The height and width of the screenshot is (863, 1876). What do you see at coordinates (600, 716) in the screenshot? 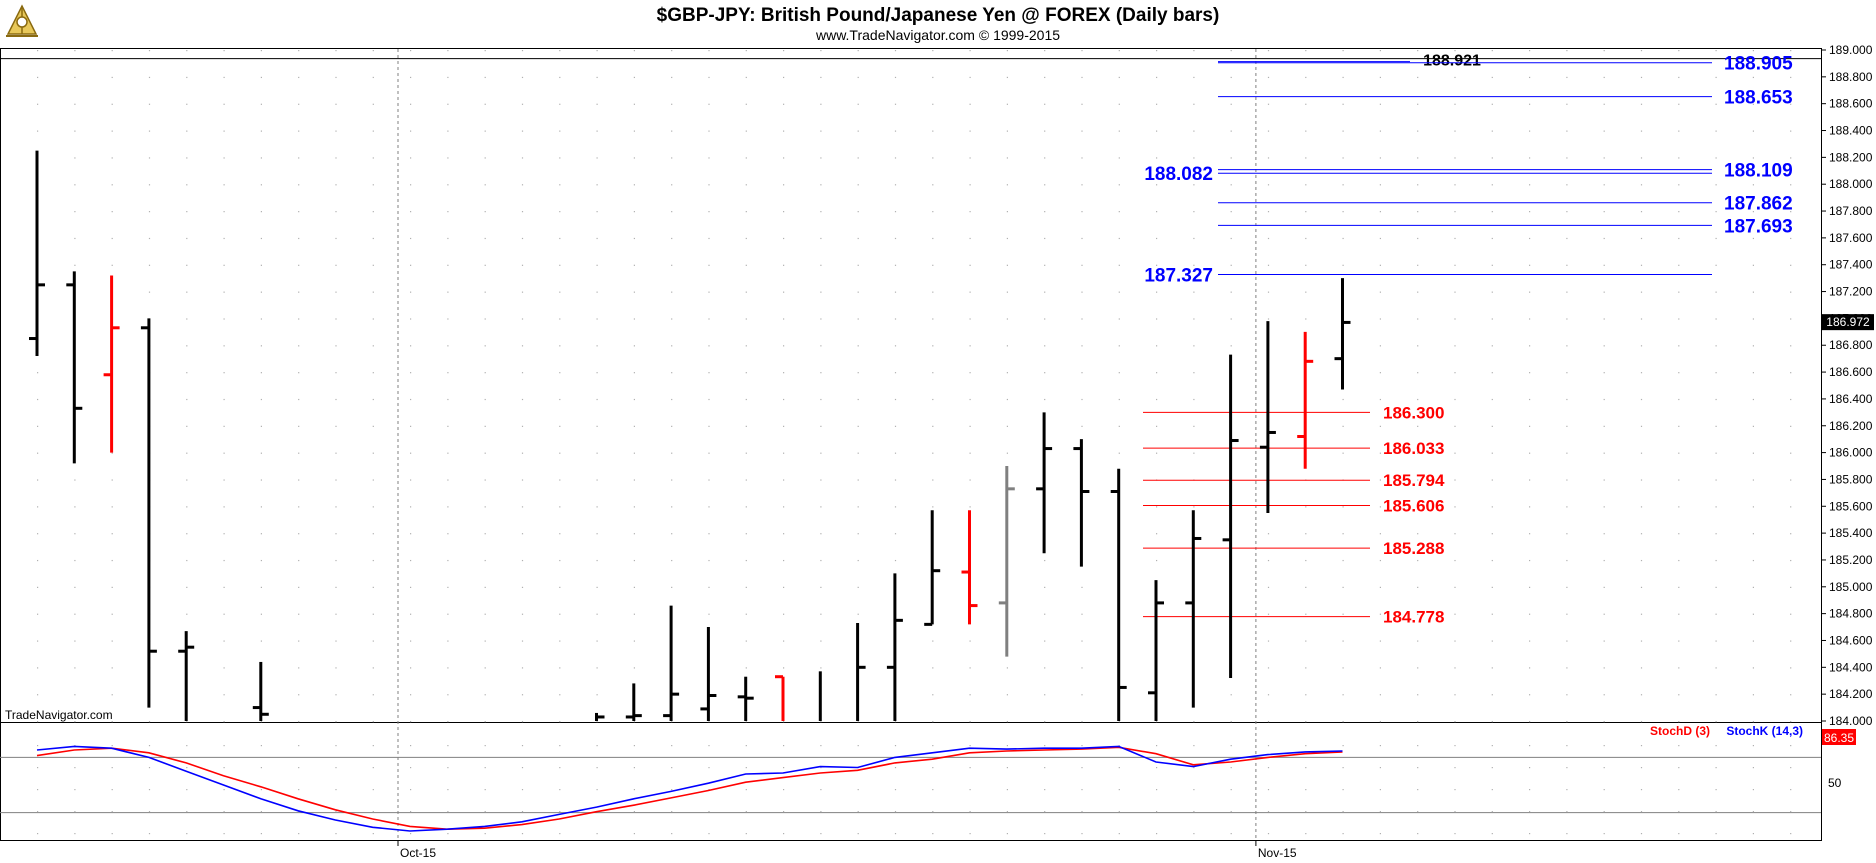
I see `price-bar` at bounding box center [600, 716].